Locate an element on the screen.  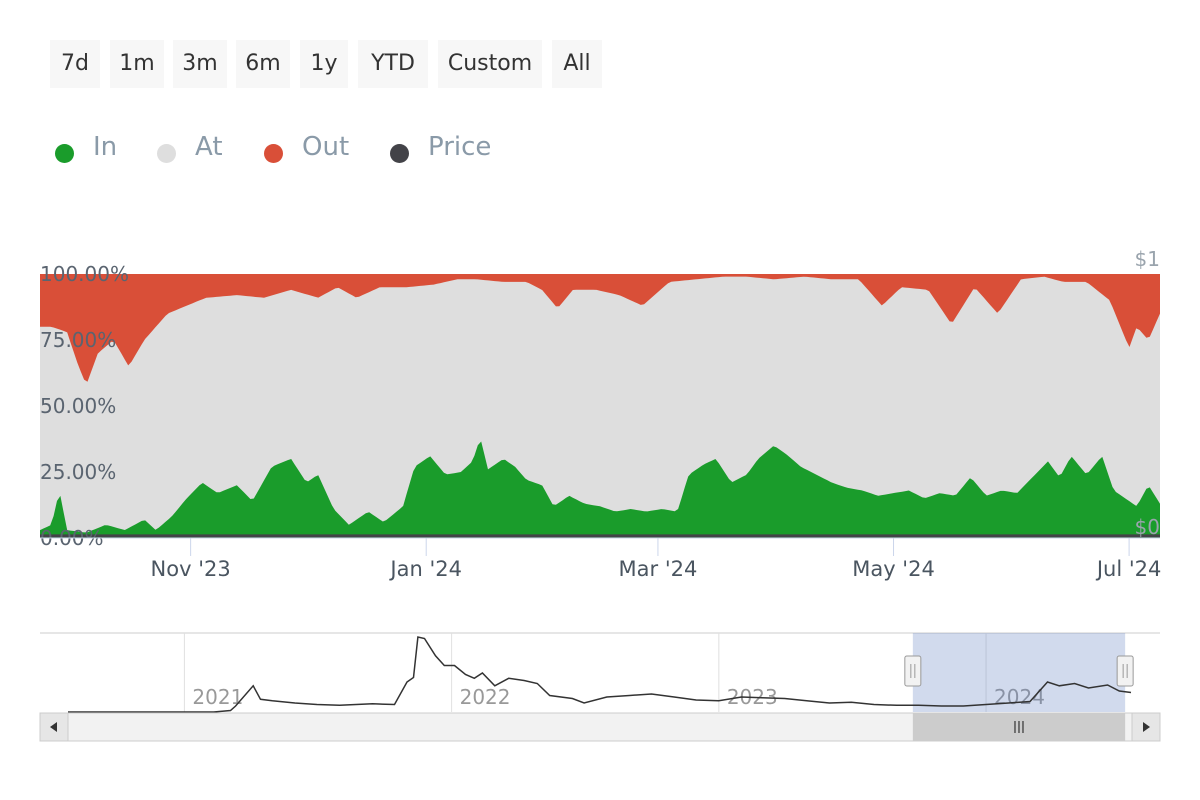
range-button-all: All is located at coordinates (577, 64).